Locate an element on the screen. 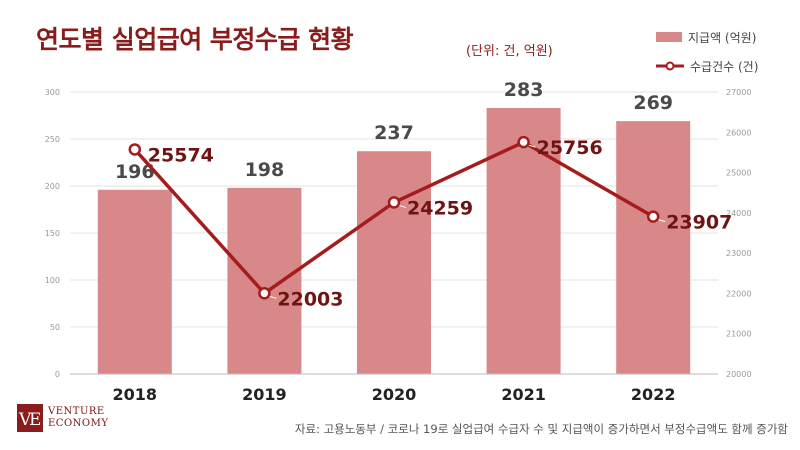 This screenshot has width=800, height=450. svg-text: E is located at coordinates (35, 420).